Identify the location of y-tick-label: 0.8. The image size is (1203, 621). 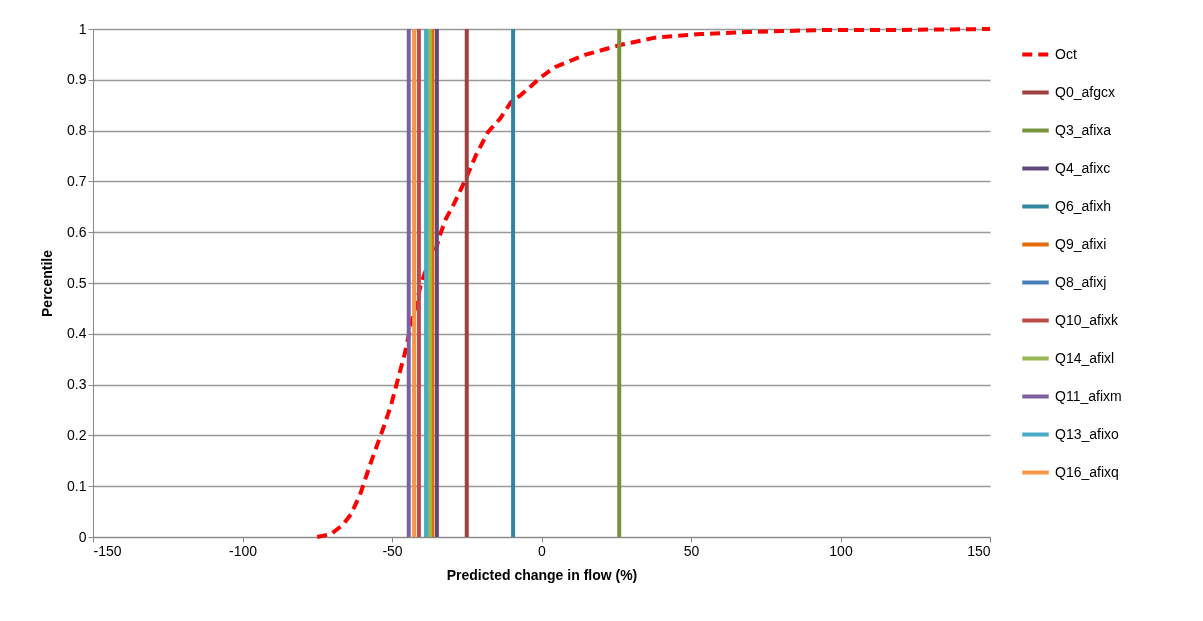
(77, 130).